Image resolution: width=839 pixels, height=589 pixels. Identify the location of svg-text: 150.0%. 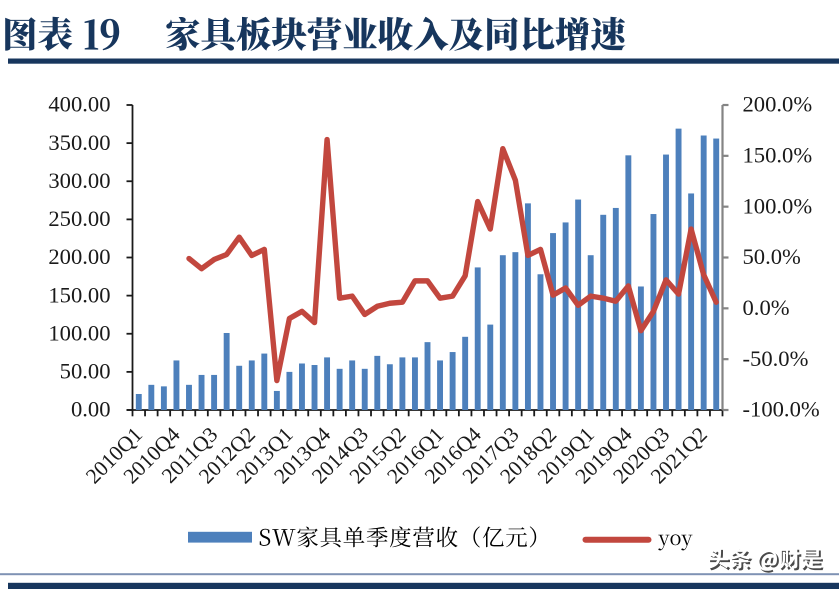
(778, 155).